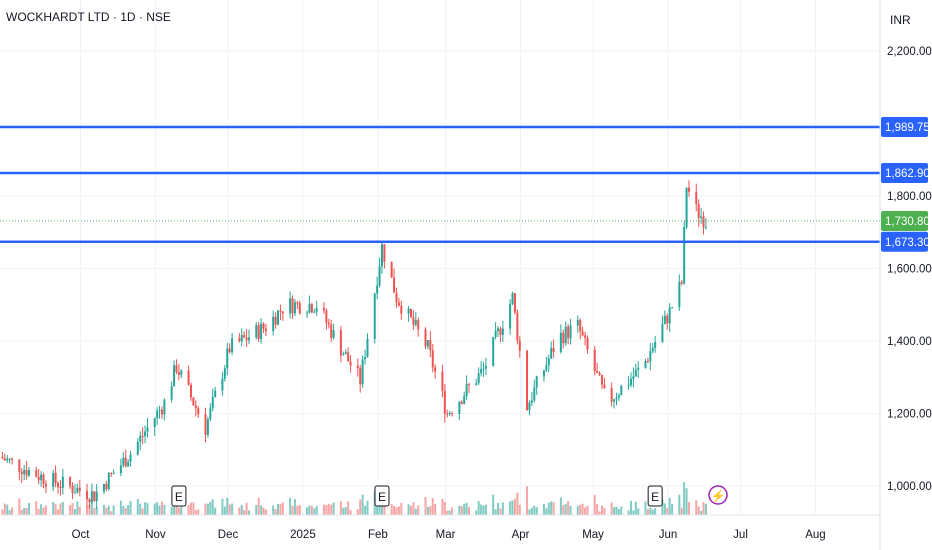  What do you see at coordinates (449, 496) in the screenshot?
I see `event-markers: E E E ⚡` at bounding box center [449, 496].